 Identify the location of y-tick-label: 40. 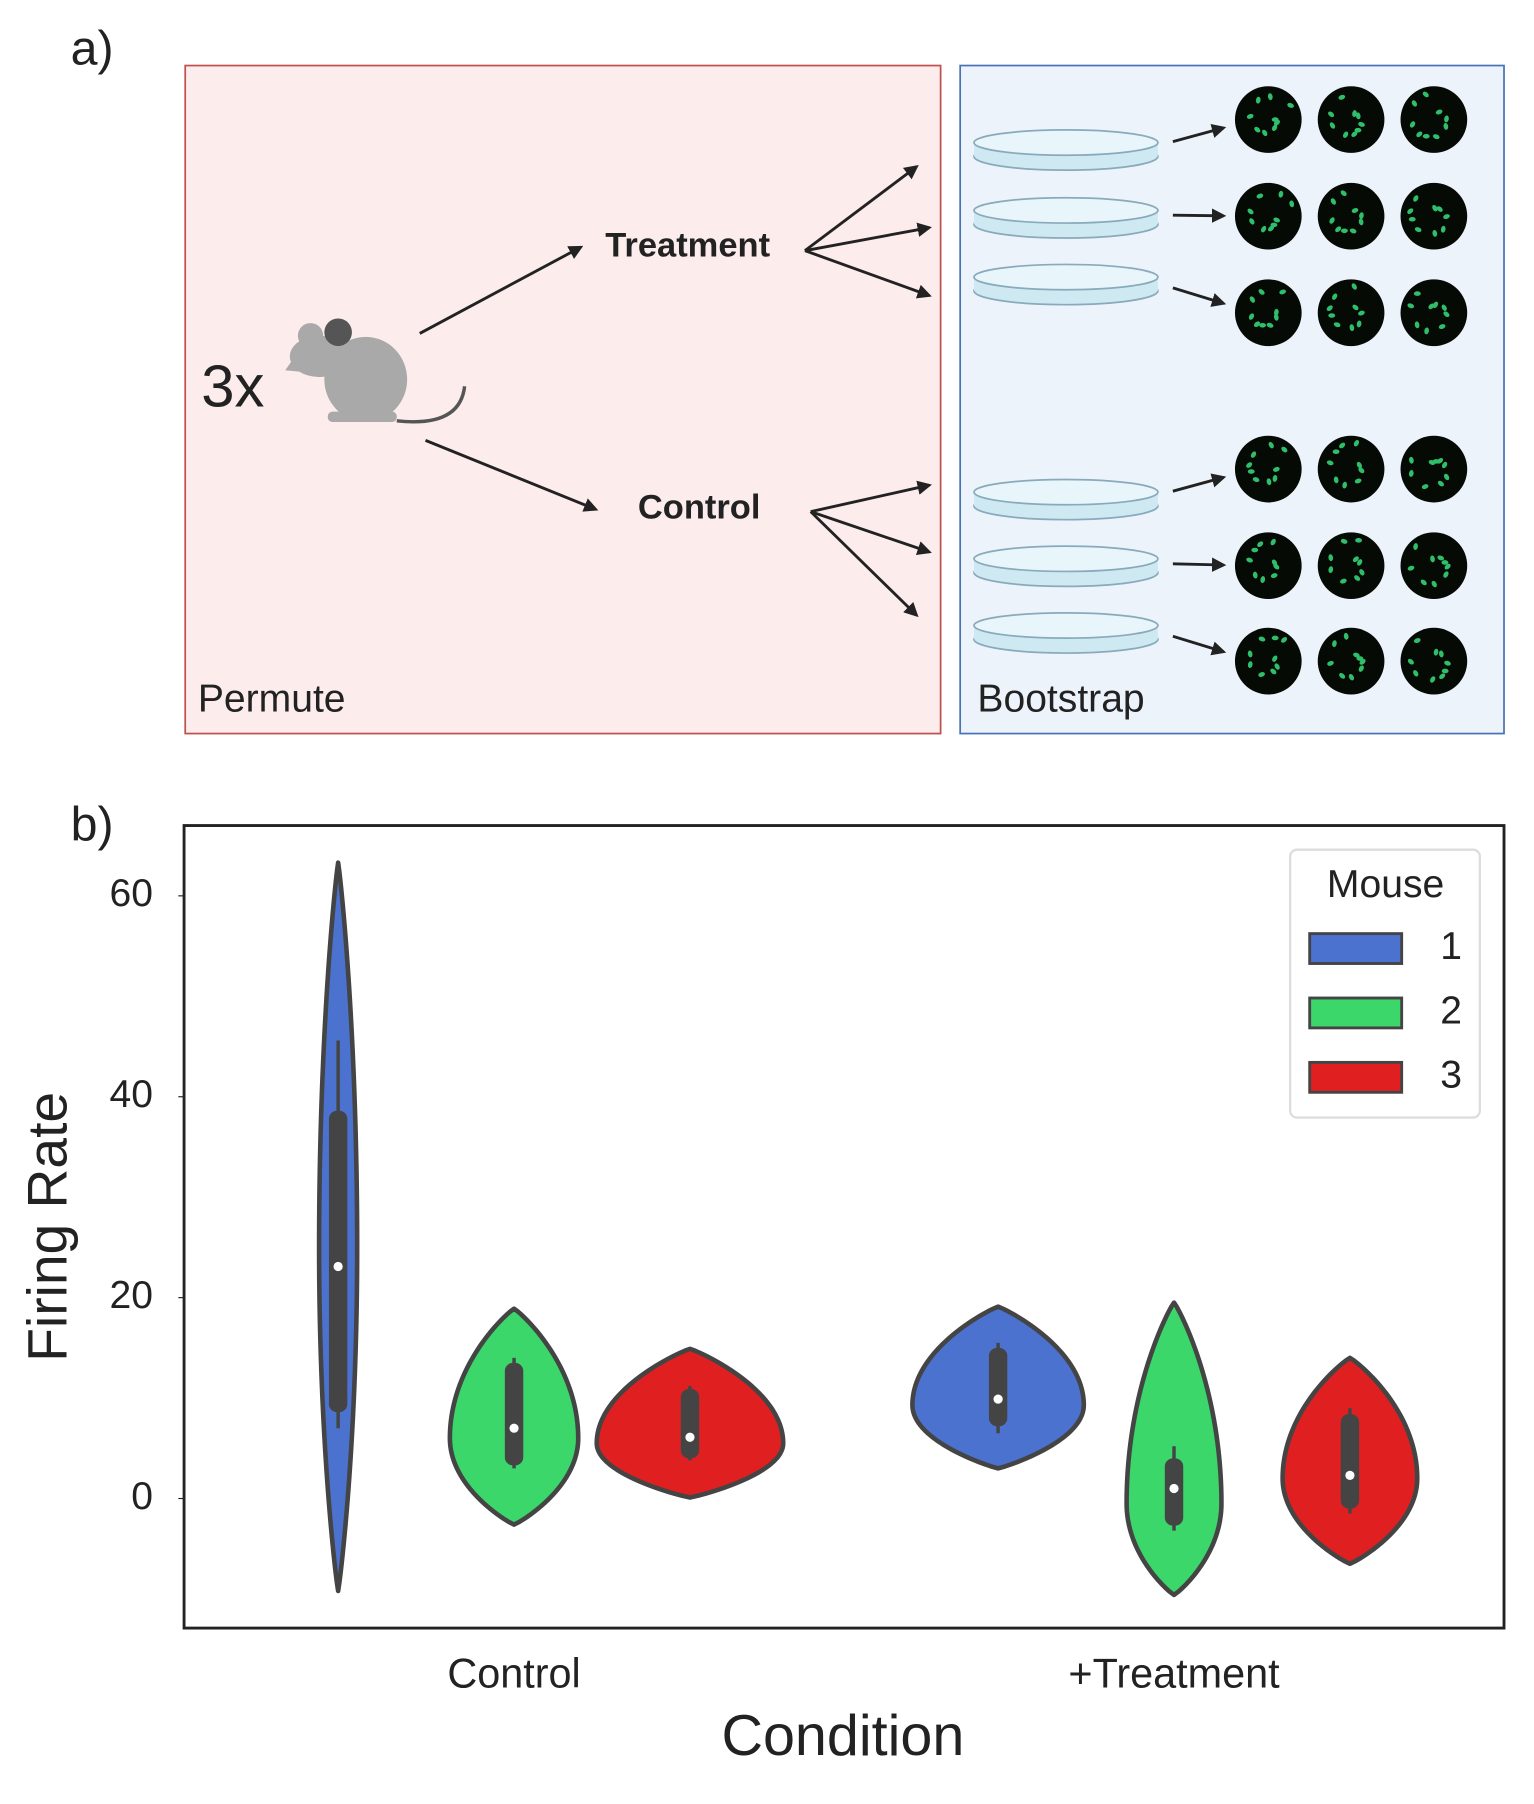
(131, 1094).